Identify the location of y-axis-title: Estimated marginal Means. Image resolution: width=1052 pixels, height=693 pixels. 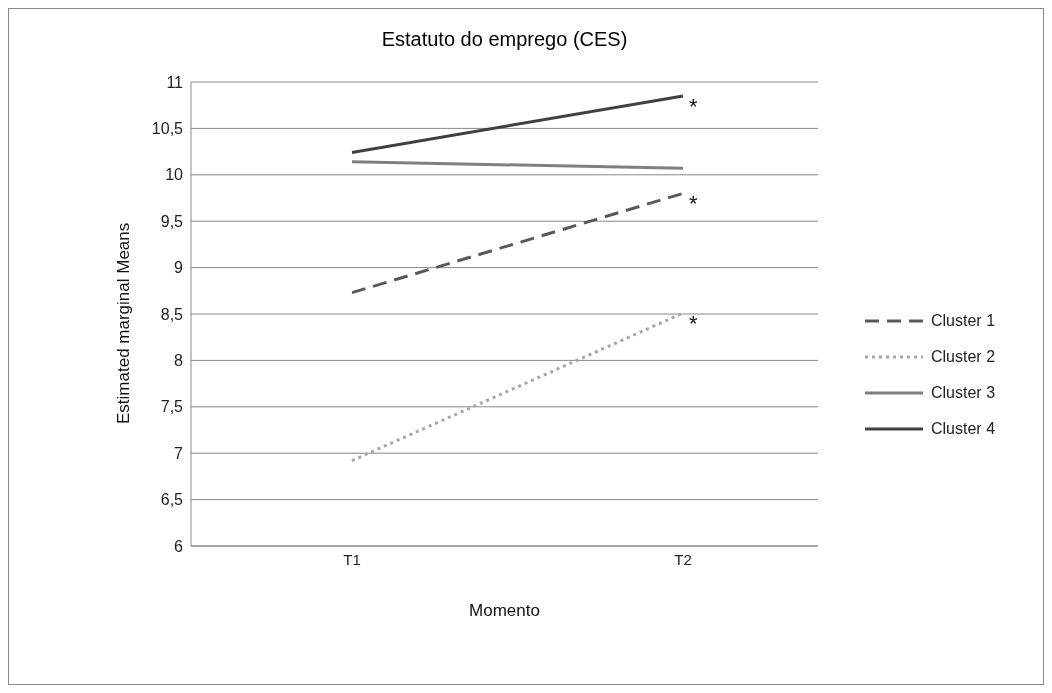
(124, 323).